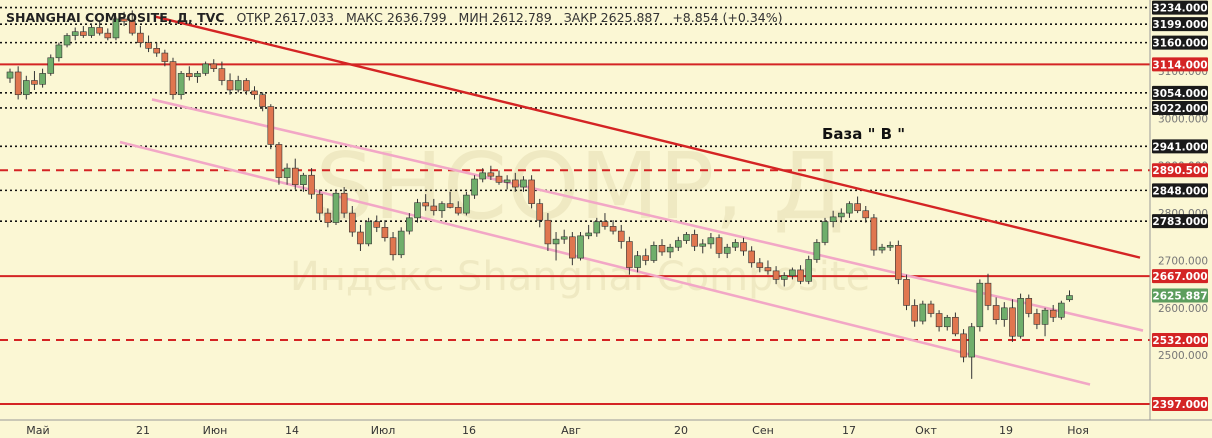  Describe the element at coordinates (863, 134) in the screenshot. I see `base-b-annotation: База " В "` at that location.